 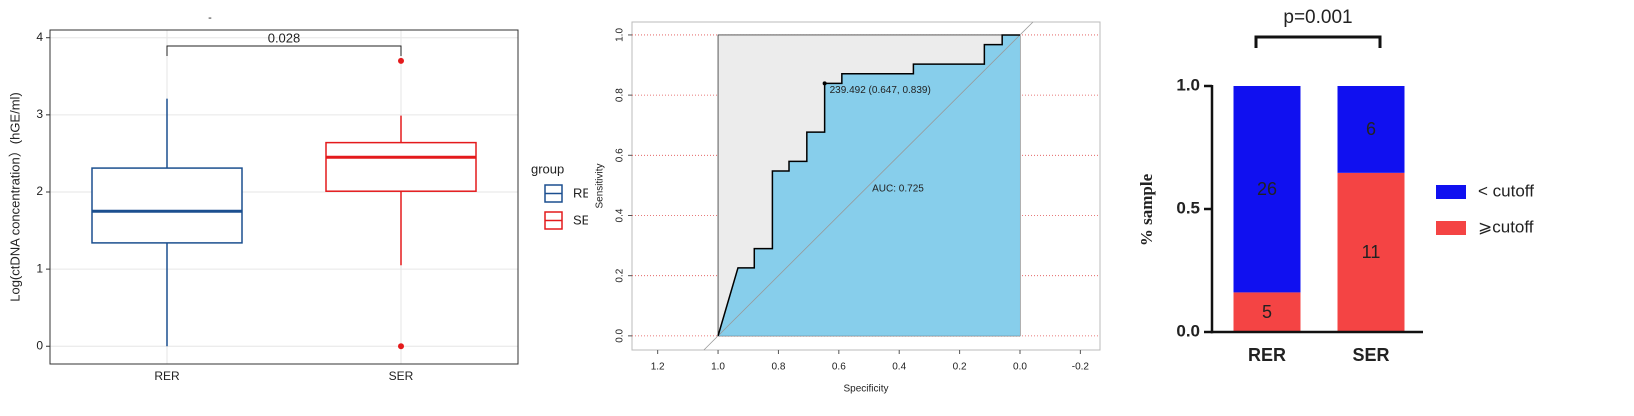 I want to click on auc-label: AUC: 0.725, so click(x=898, y=189).